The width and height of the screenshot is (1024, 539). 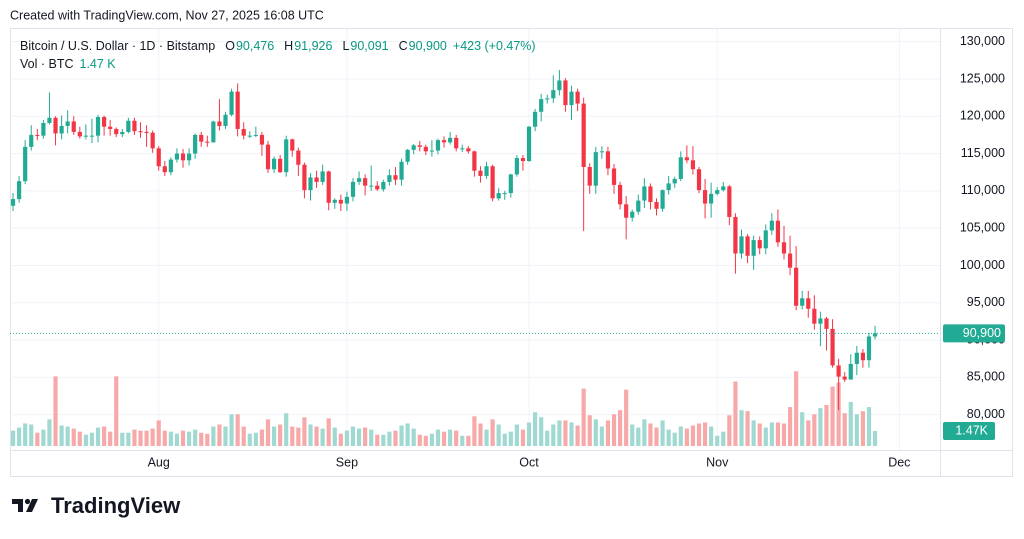 What do you see at coordinates (982, 265) in the screenshot?
I see `y-tick-label: 100,000` at bounding box center [982, 265].